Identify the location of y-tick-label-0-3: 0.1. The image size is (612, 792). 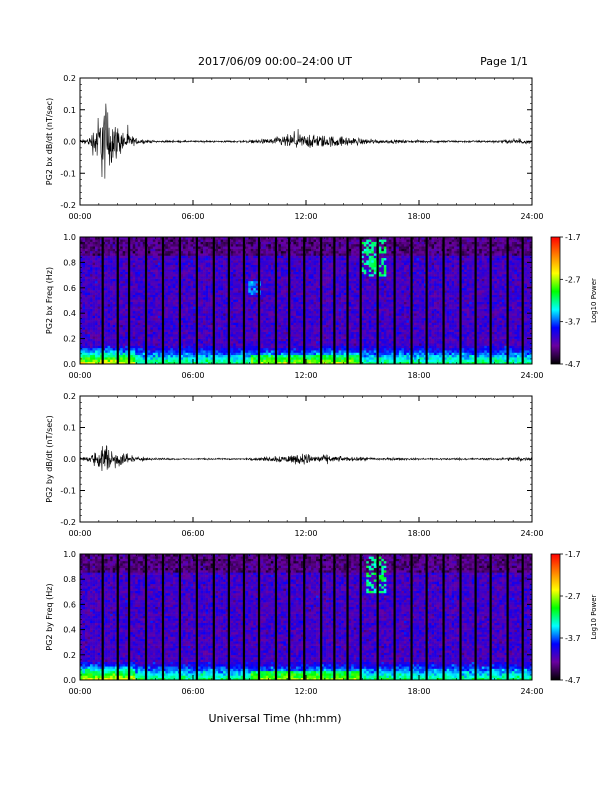
(69, 110).